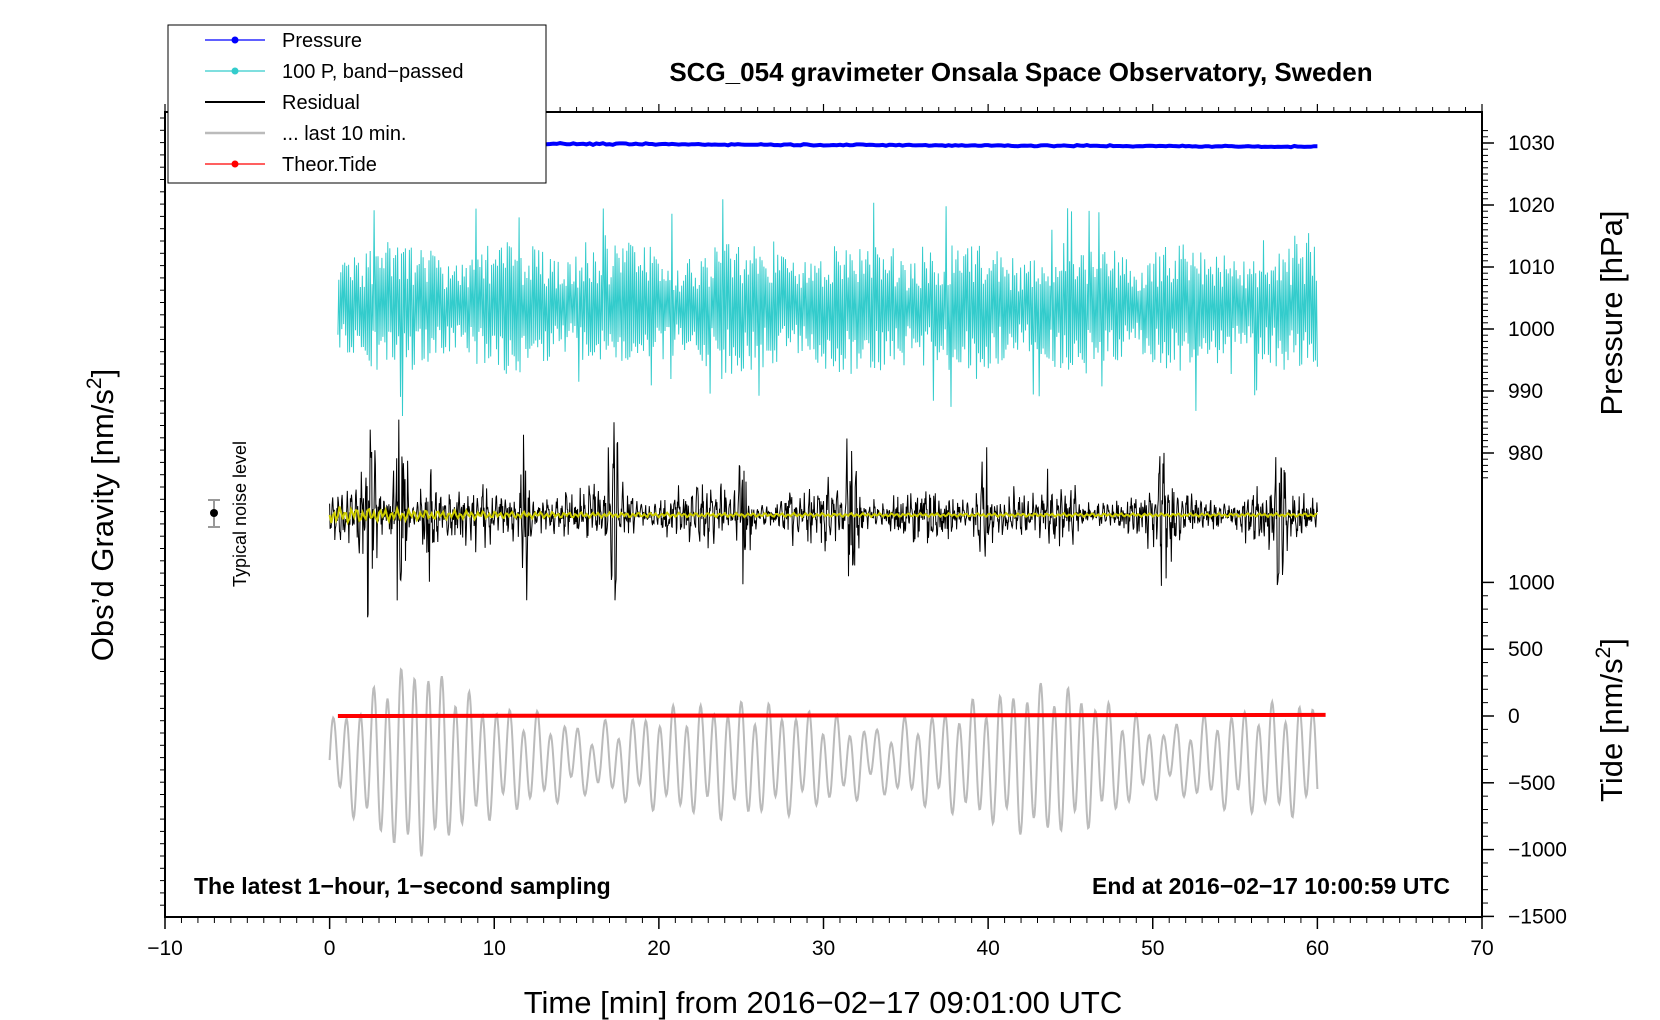 This screenshot has width=1660, height=1020. What do you see at coordinates (1525, 391) in the screenshot?
I see `pressure-tick-label: 990` at bounding box center [1525, 391].